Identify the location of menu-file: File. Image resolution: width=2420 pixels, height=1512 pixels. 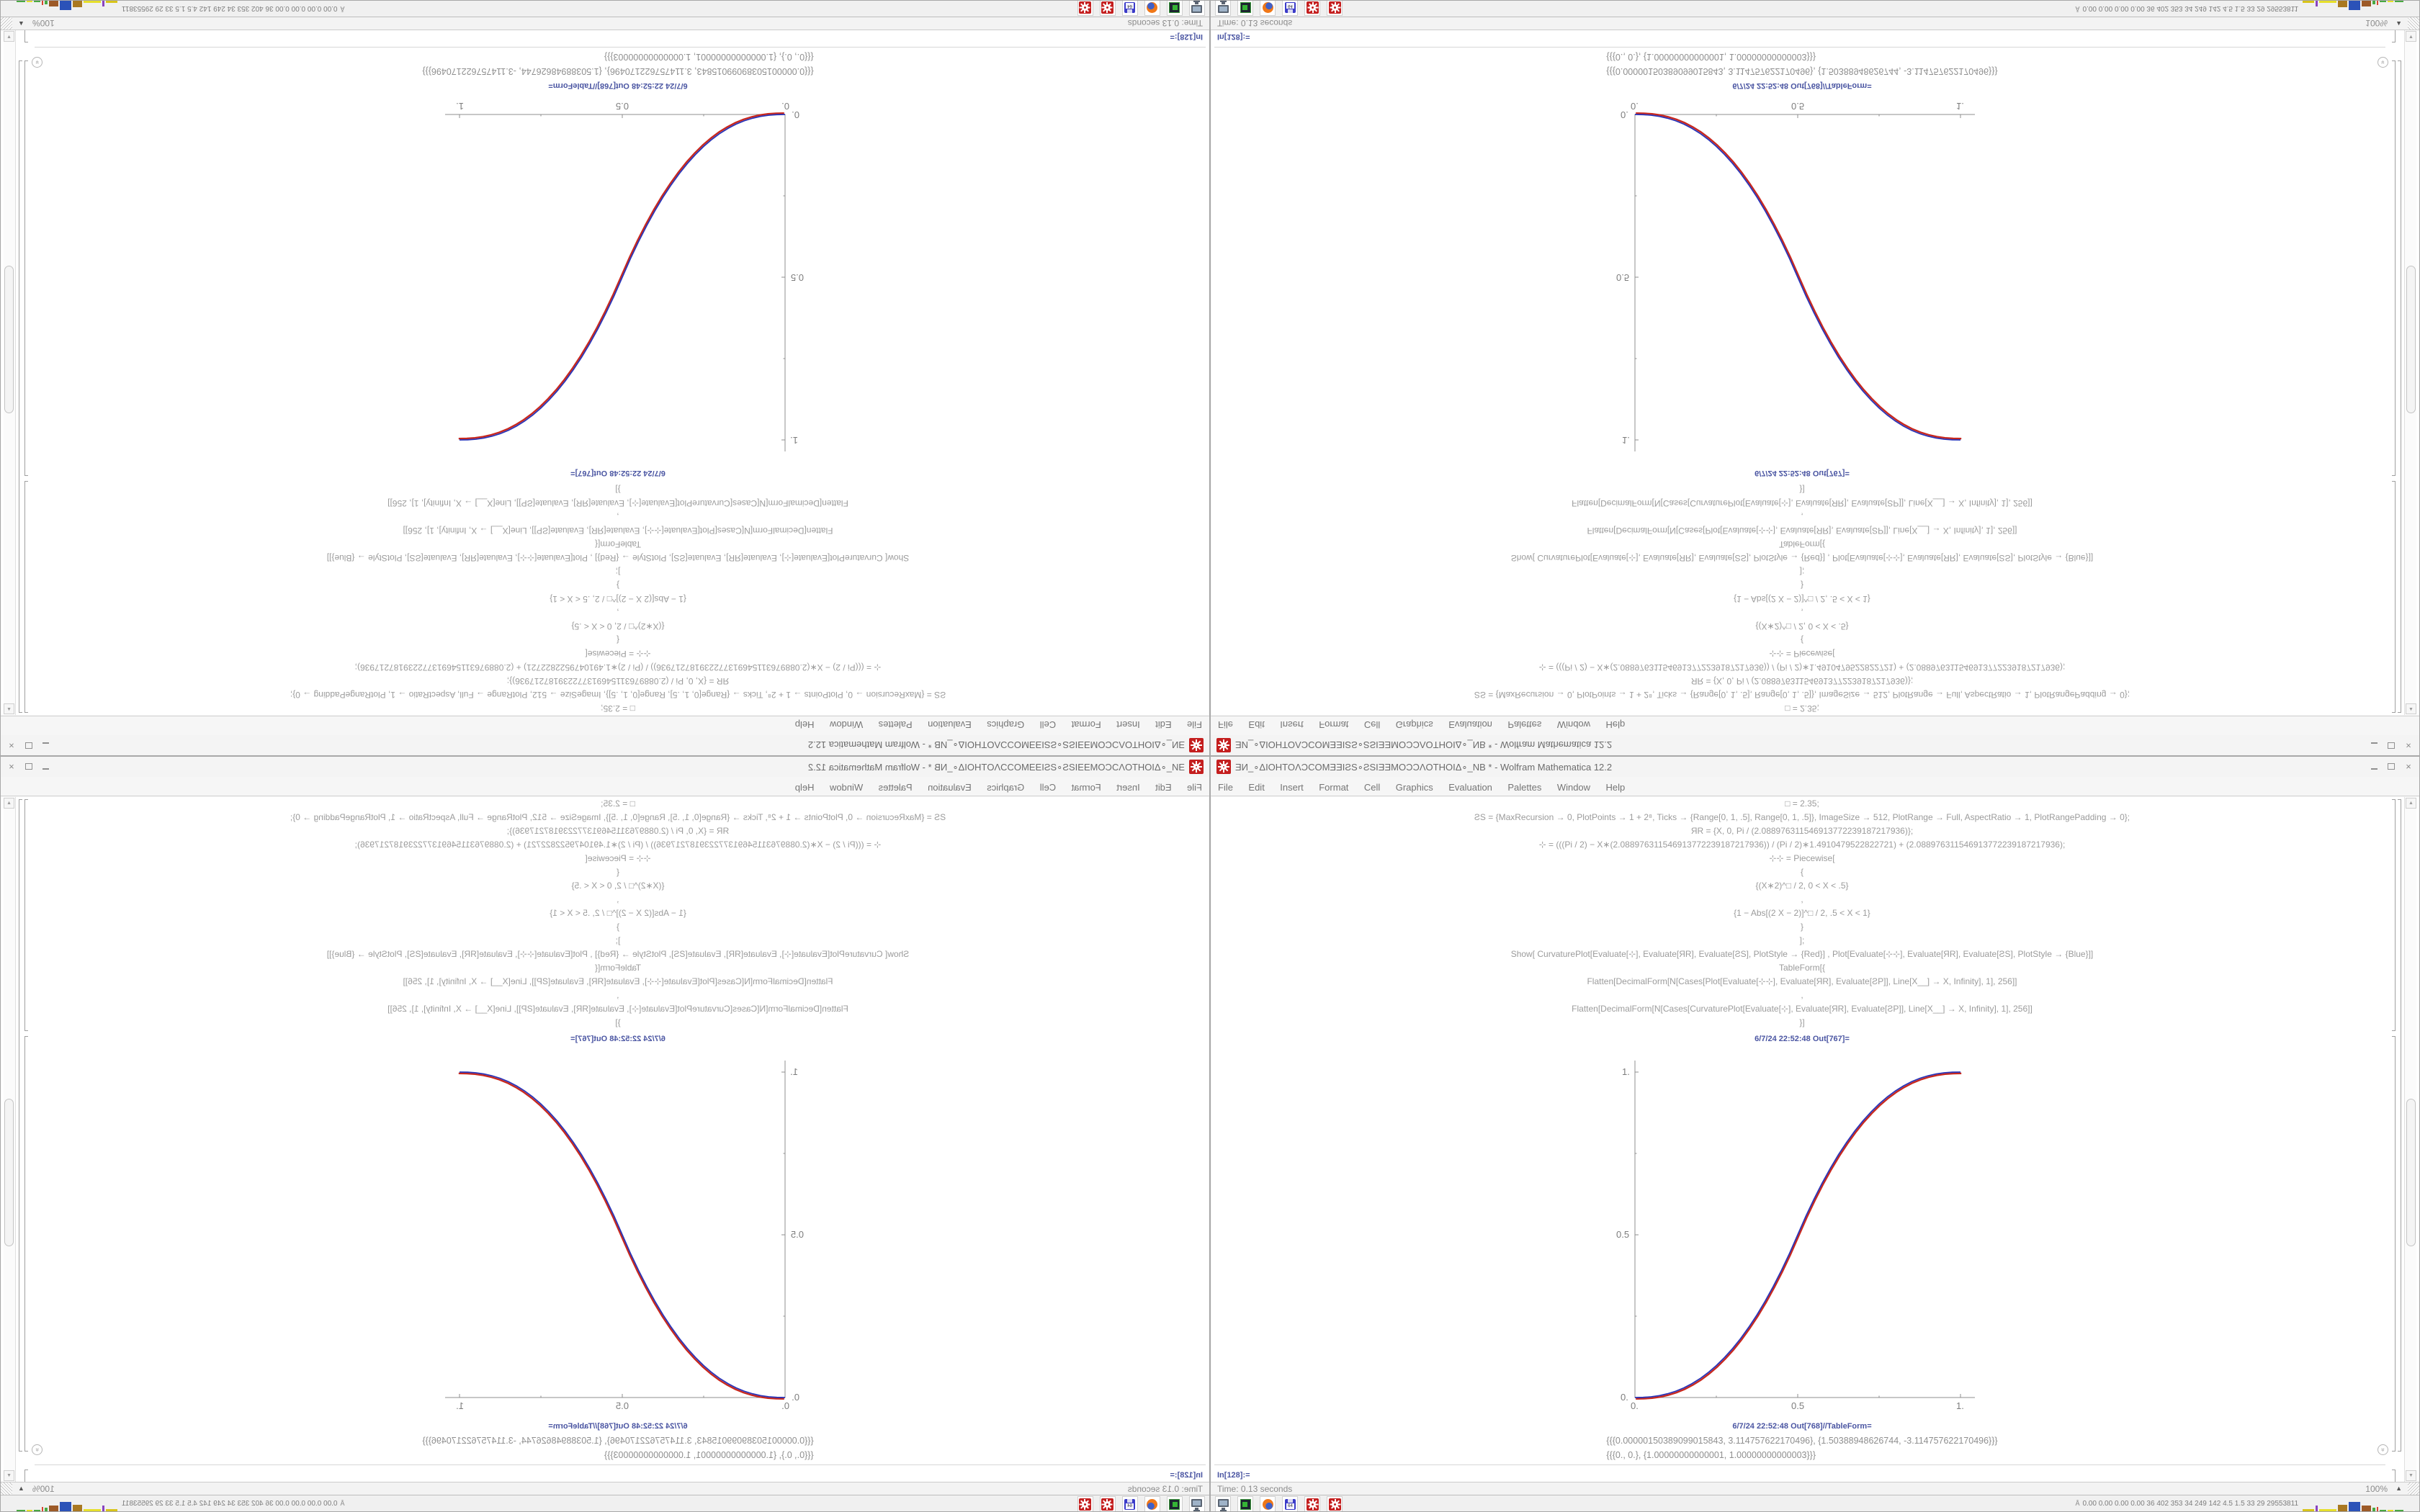
(1194, 787).